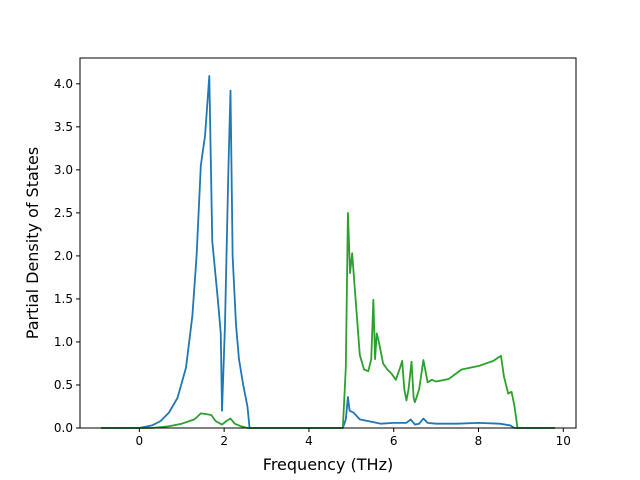 This screenshot has height=480, width=640. What do you see at coordinates (63, 256) in the screenshot?
I see `y-tick-label: 2.0` at bounding box center [63, 256].